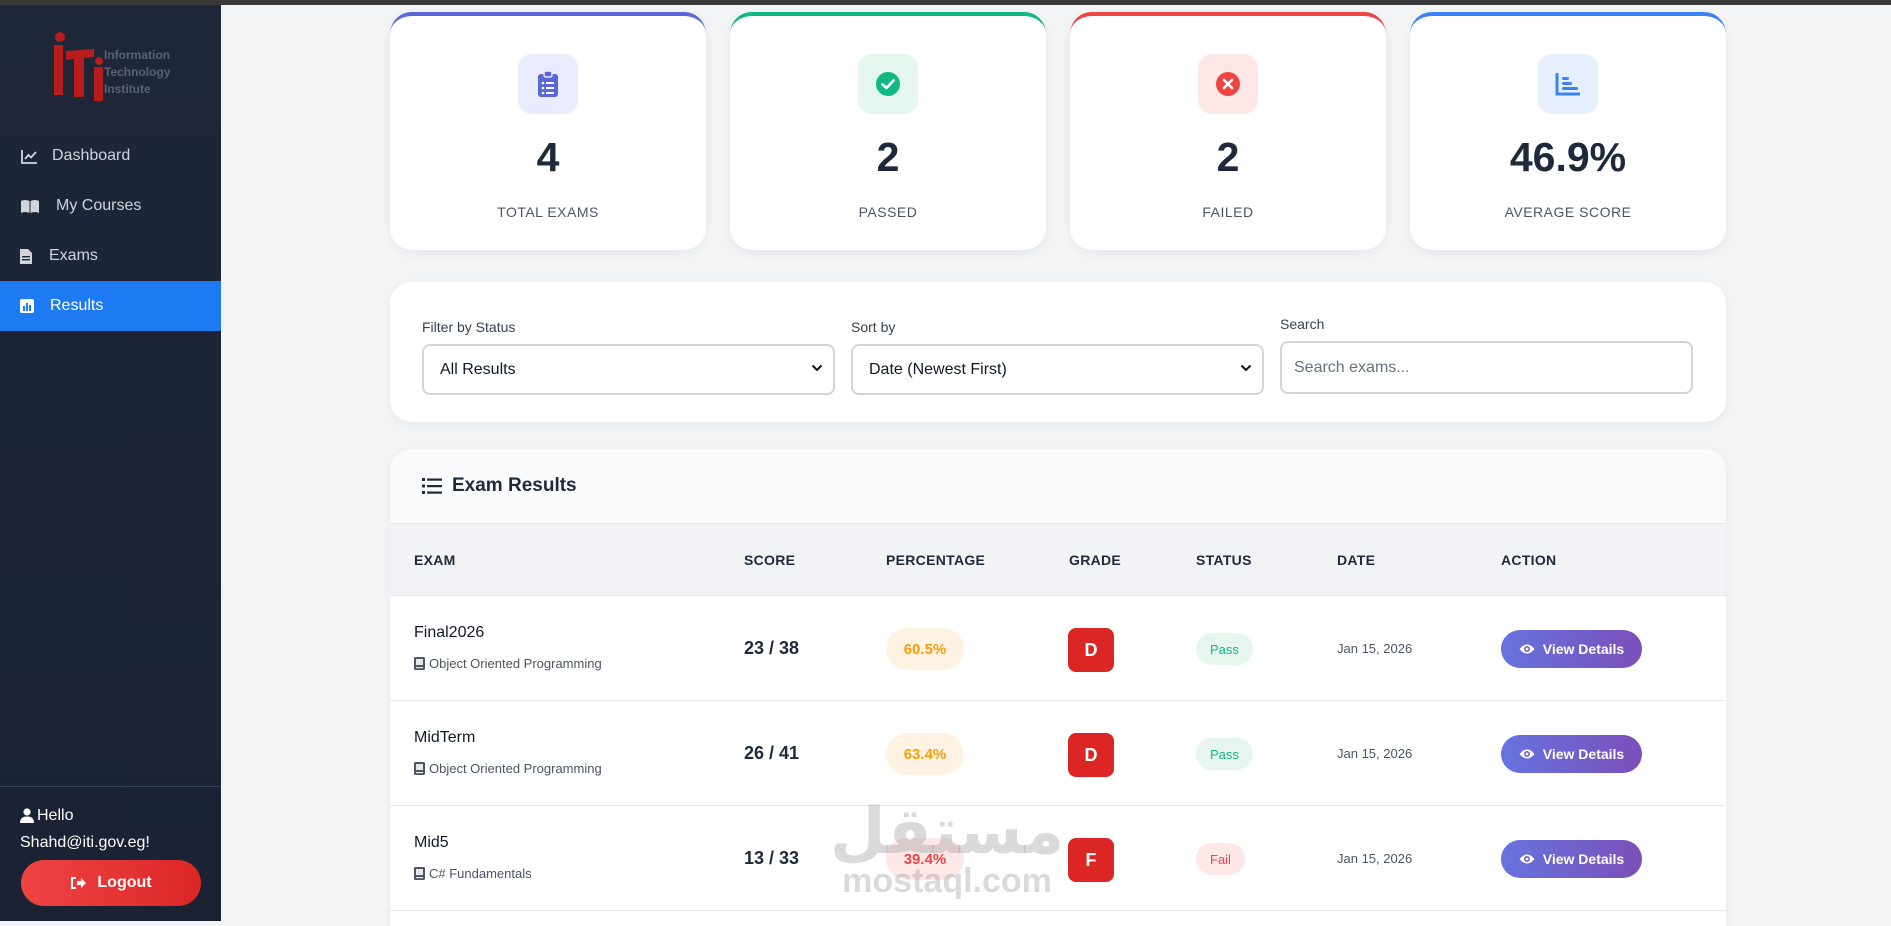 This screenshot has height=926, width=1891. What do you see at coordinates (888, 131) in the screenshot?
I see `stat-card-passed: 2 PASSED` at bounding box center [888, 131].